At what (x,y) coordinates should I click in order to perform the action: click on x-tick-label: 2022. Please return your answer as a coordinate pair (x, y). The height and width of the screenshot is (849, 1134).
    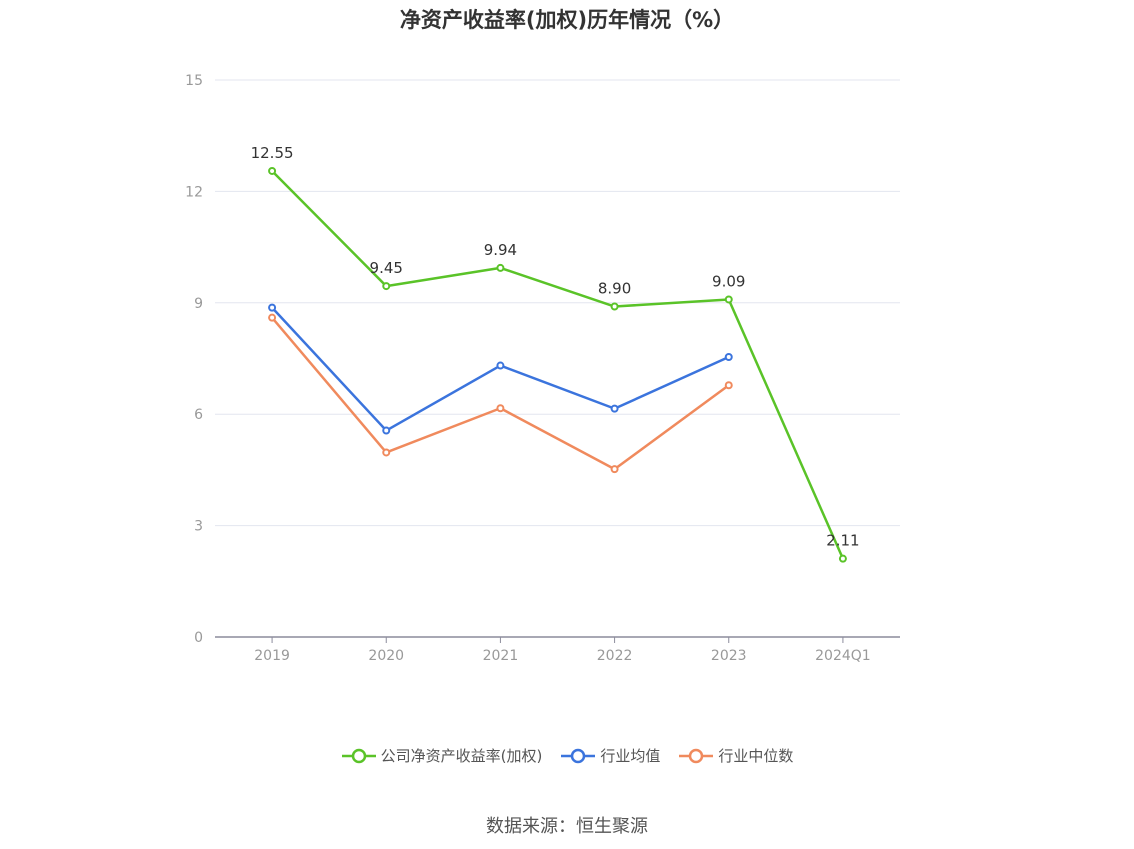
    Looking at the image, I should click on (615, 656).